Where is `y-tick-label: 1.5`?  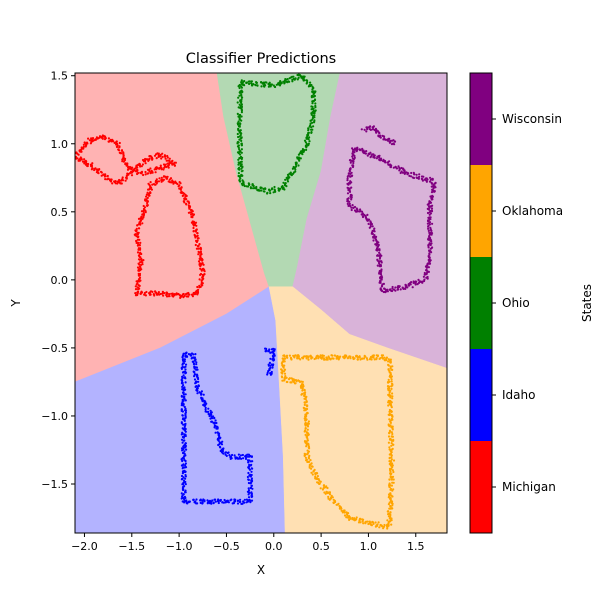 y-tick-label: 1.5 is located at coordinates (60, 76).